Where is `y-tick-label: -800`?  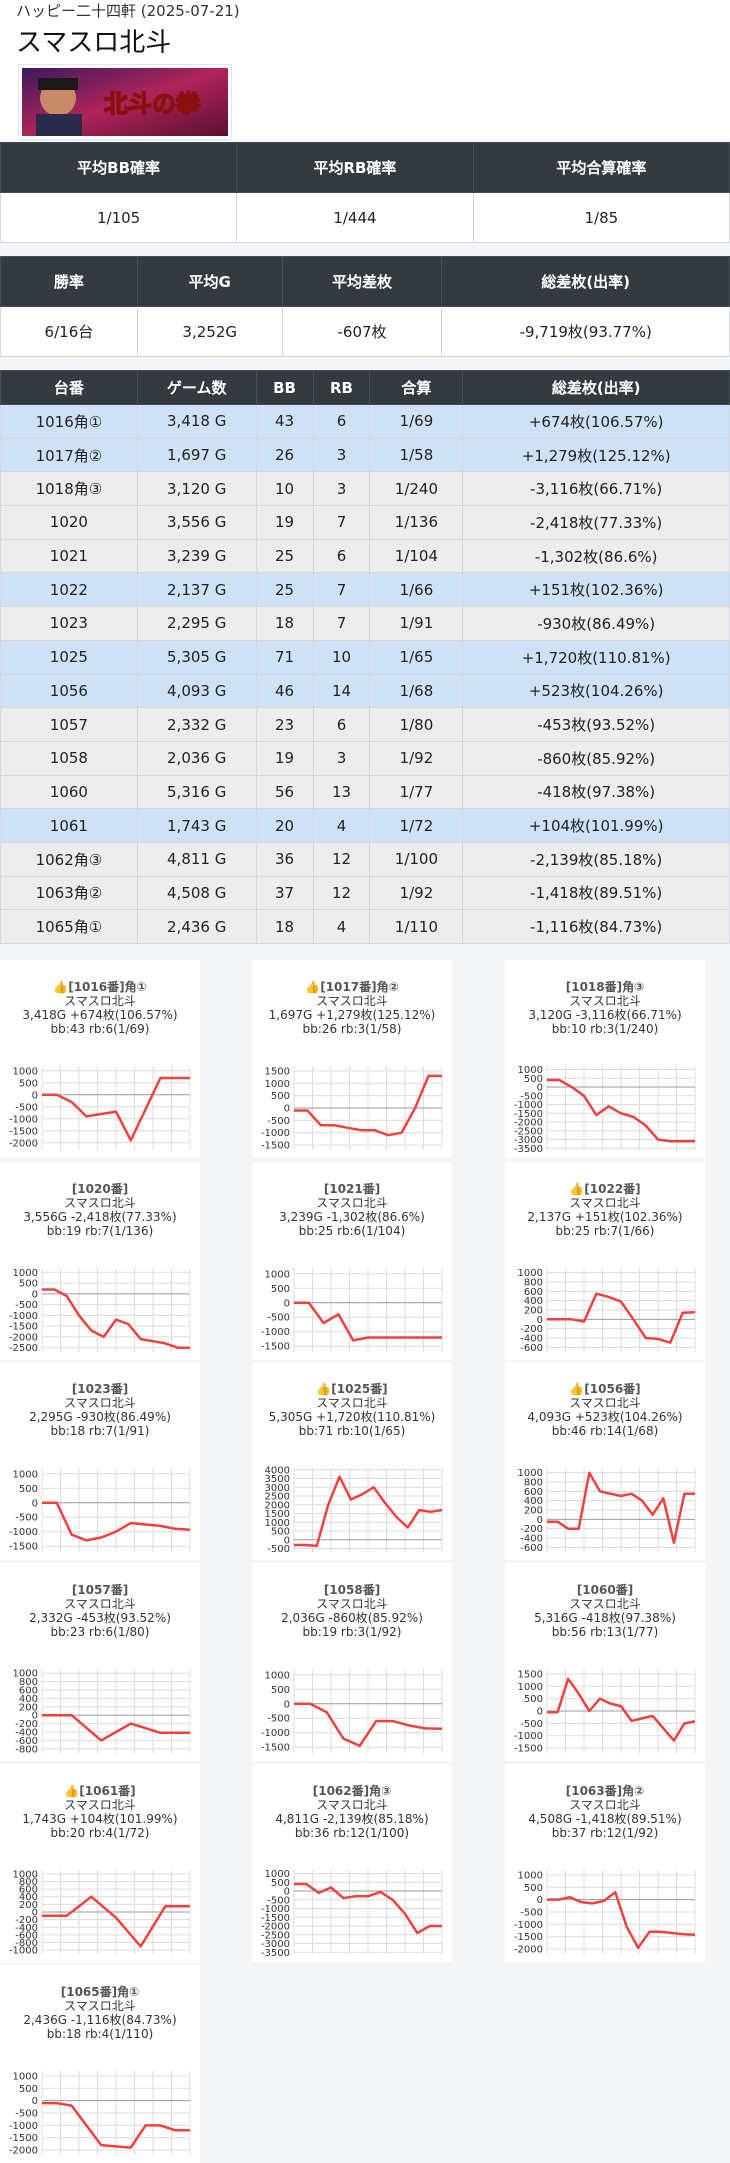 y-tick-label: -800 is located at coordinates (26, 1749).